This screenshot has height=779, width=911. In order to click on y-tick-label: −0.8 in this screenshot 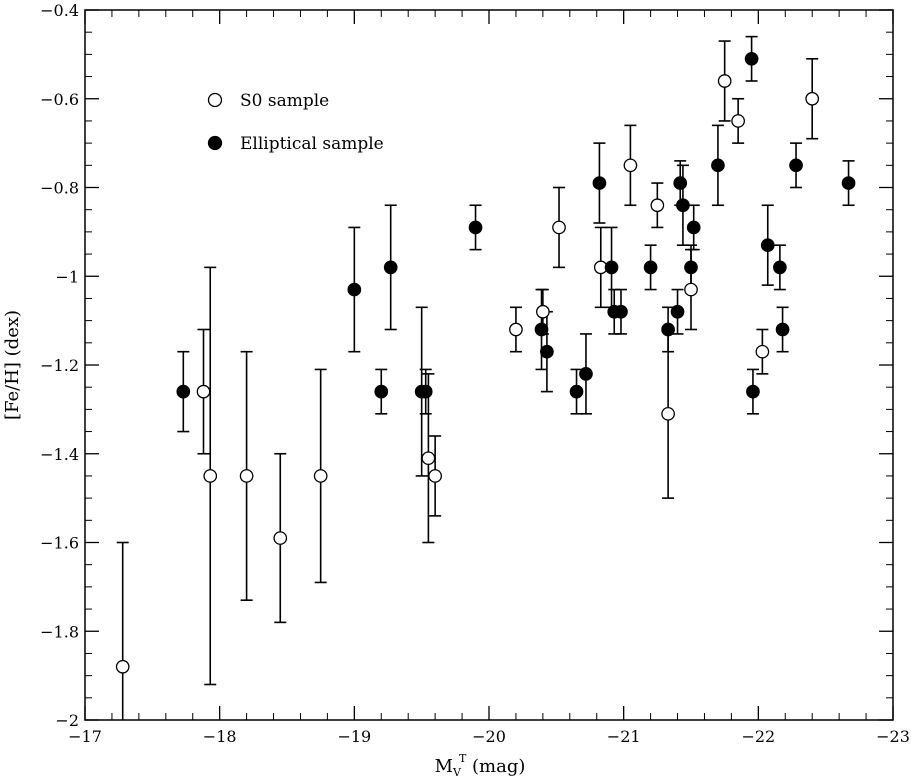, I will do `click(59, 188)`.